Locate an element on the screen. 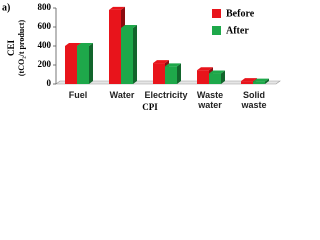 Image resolution: width=320 pixels, height=240 pixels. x-tick-label: Waste water is located at coordinates (210, 100).